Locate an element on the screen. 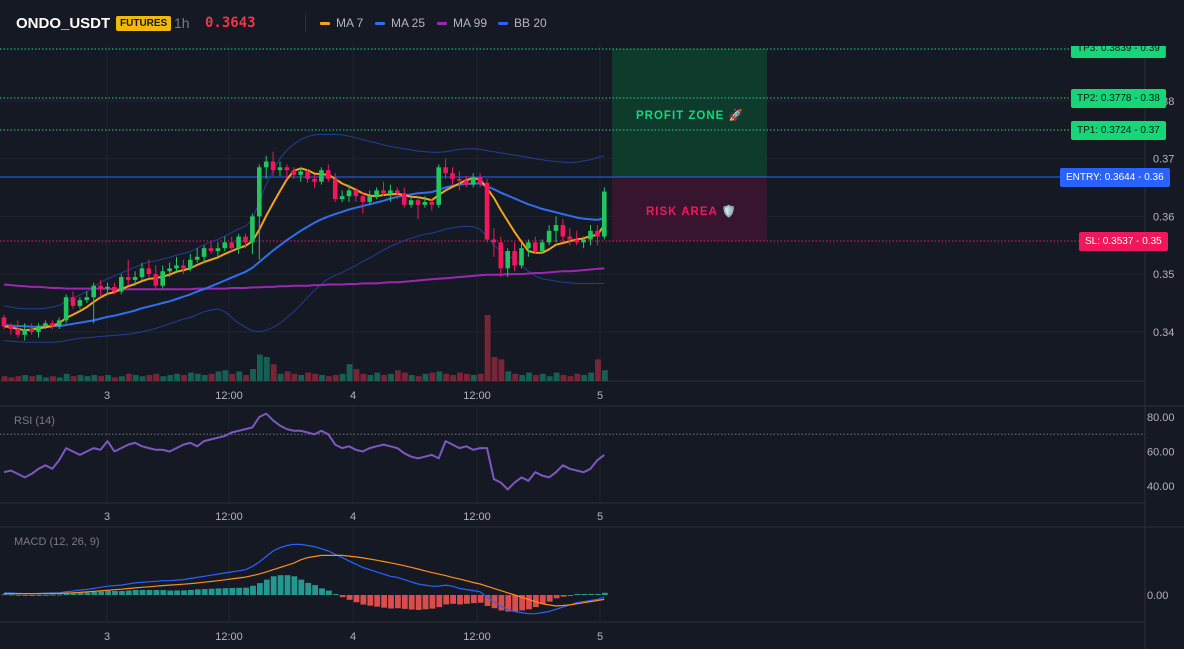 The width and height of the screenshot is (1184, 649). candlesticks is located at coordinates (304, 246).